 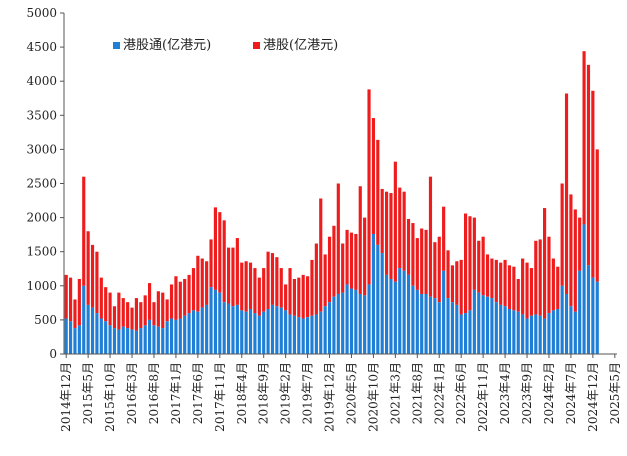 What do you see at coordinates (615, 393) in the screenshot?
I see `x-tick-label-25: 2025年5月` at bounding box center [615, 393].